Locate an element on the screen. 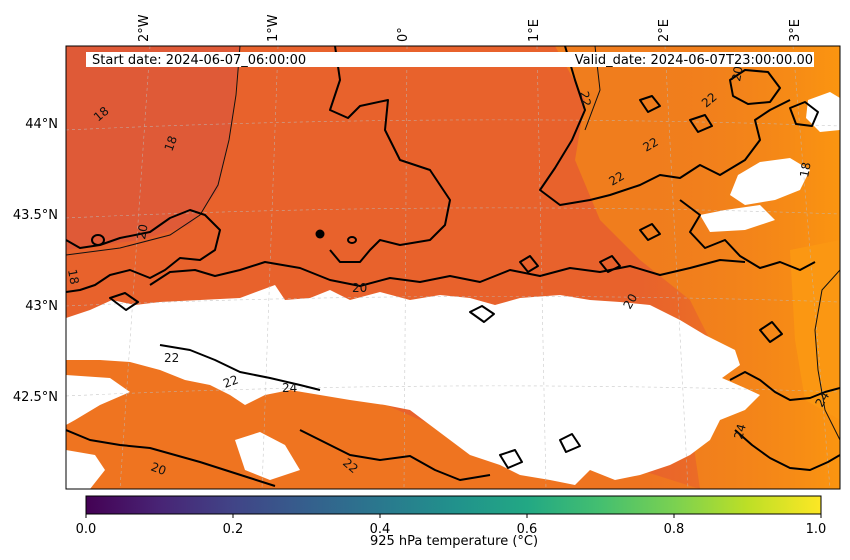 Image resolution: width=850 pixels, height=560 pixels. colorbar-tick-label: 0.0 is located at coordinates (86, 529).